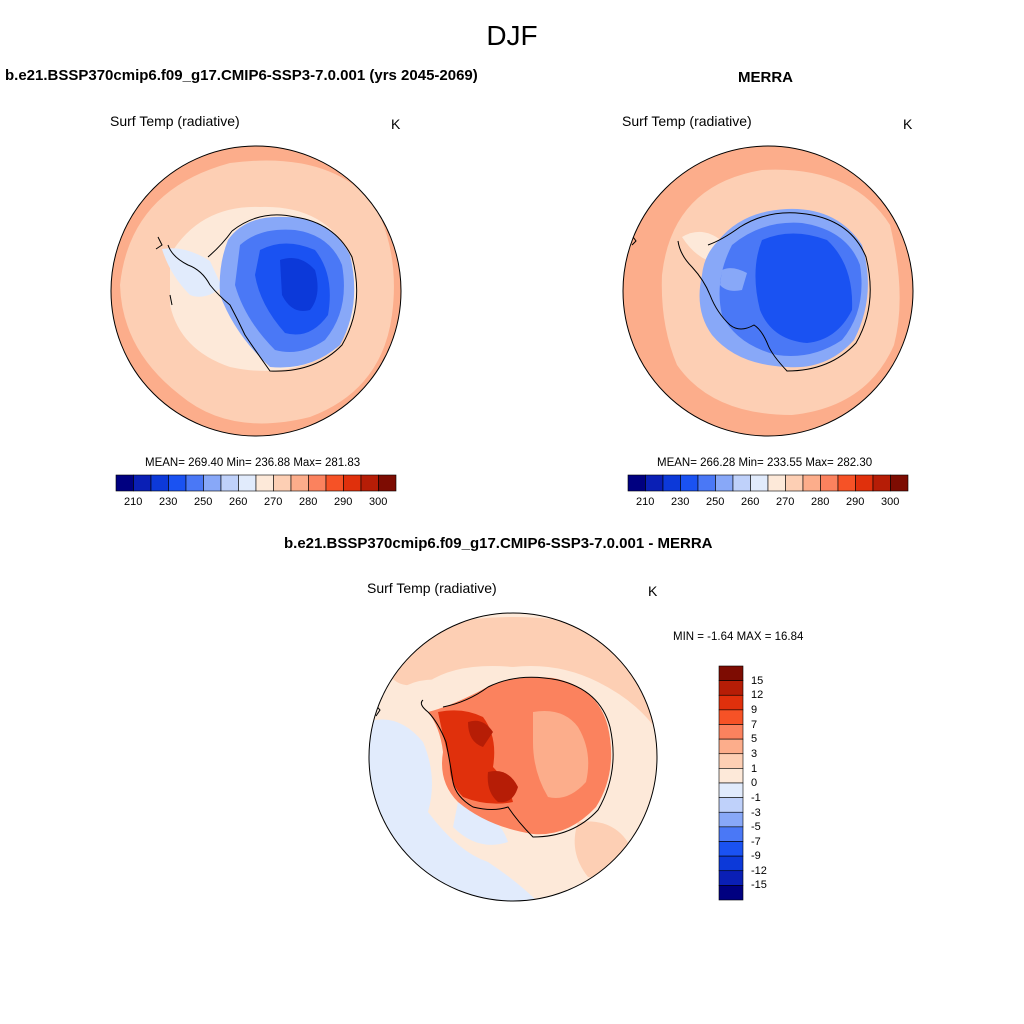  I want to click on figure-title: DJF, so click(512, 35).